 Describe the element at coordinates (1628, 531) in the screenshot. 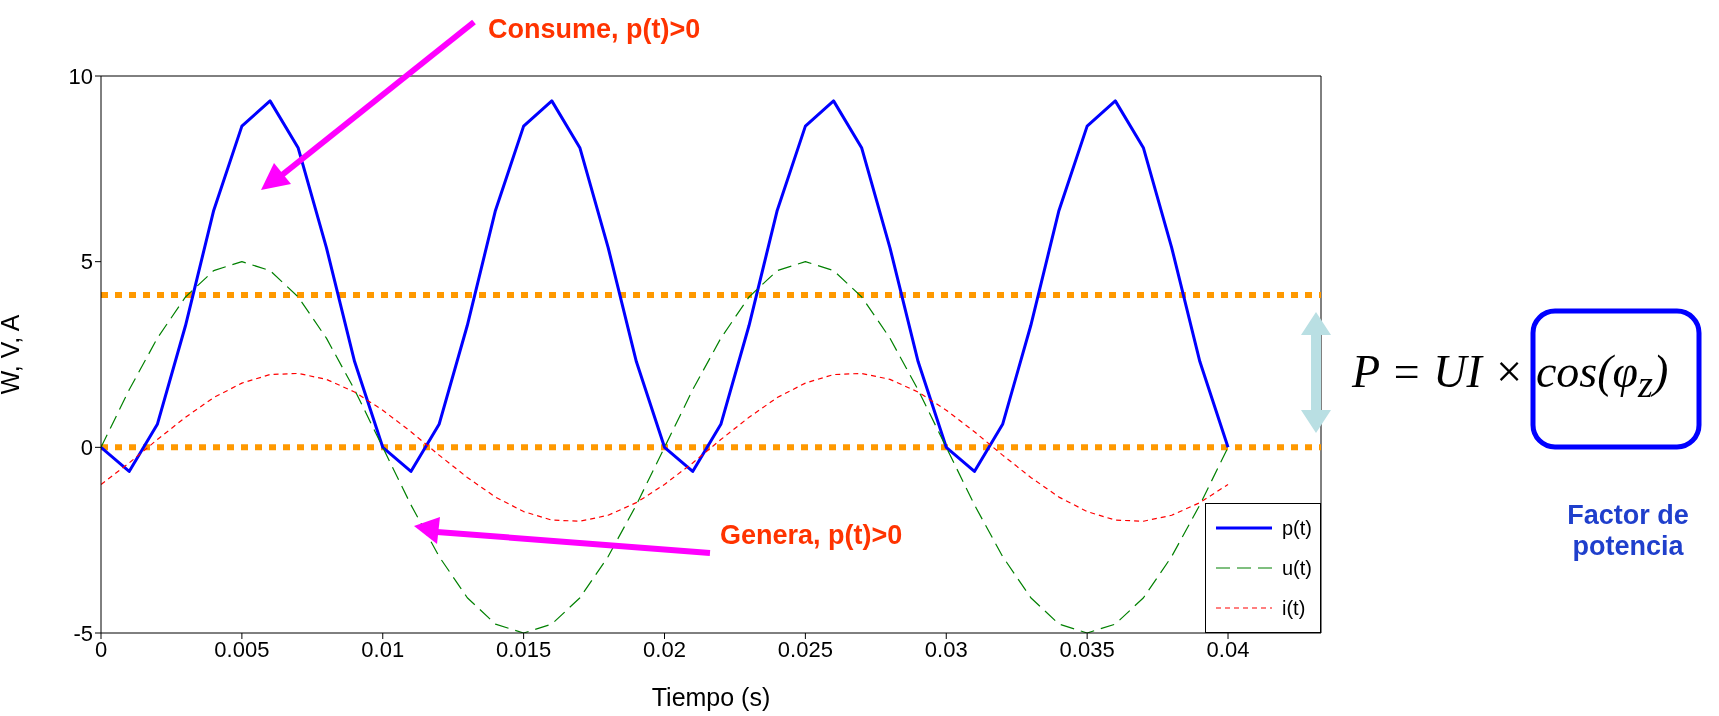

I see `text: Factor de potencia` at that location.